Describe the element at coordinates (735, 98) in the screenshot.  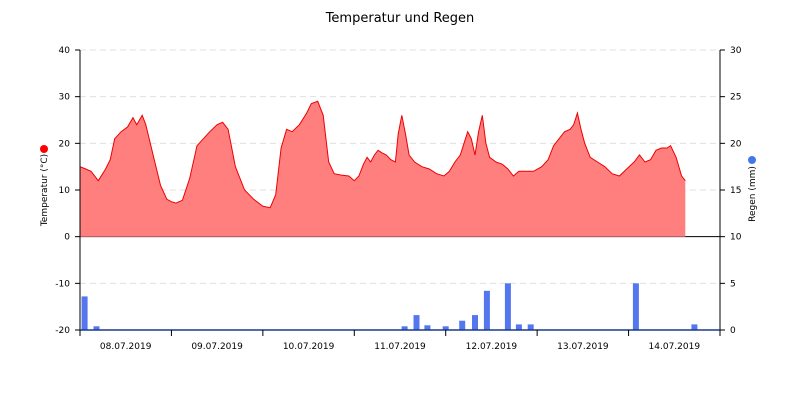
I see `right-tick-label: 25` at that location.